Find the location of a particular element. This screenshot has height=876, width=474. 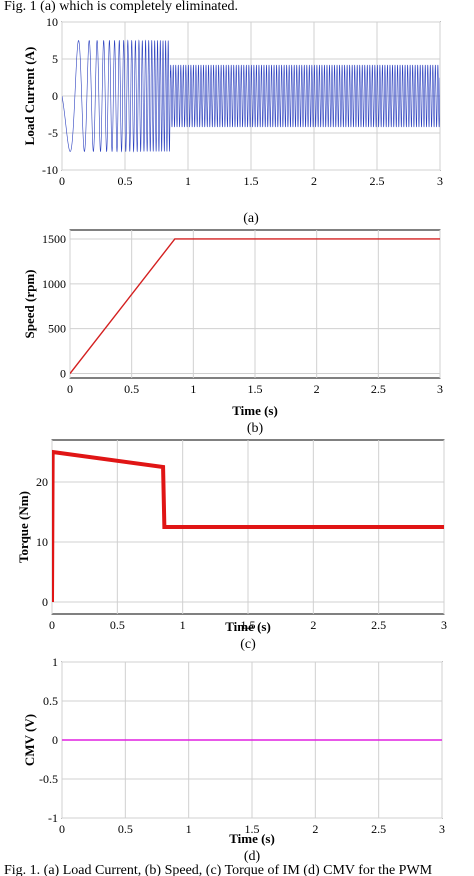

y-axis-label: Load Current (A) is located at coordinates (29, 96).